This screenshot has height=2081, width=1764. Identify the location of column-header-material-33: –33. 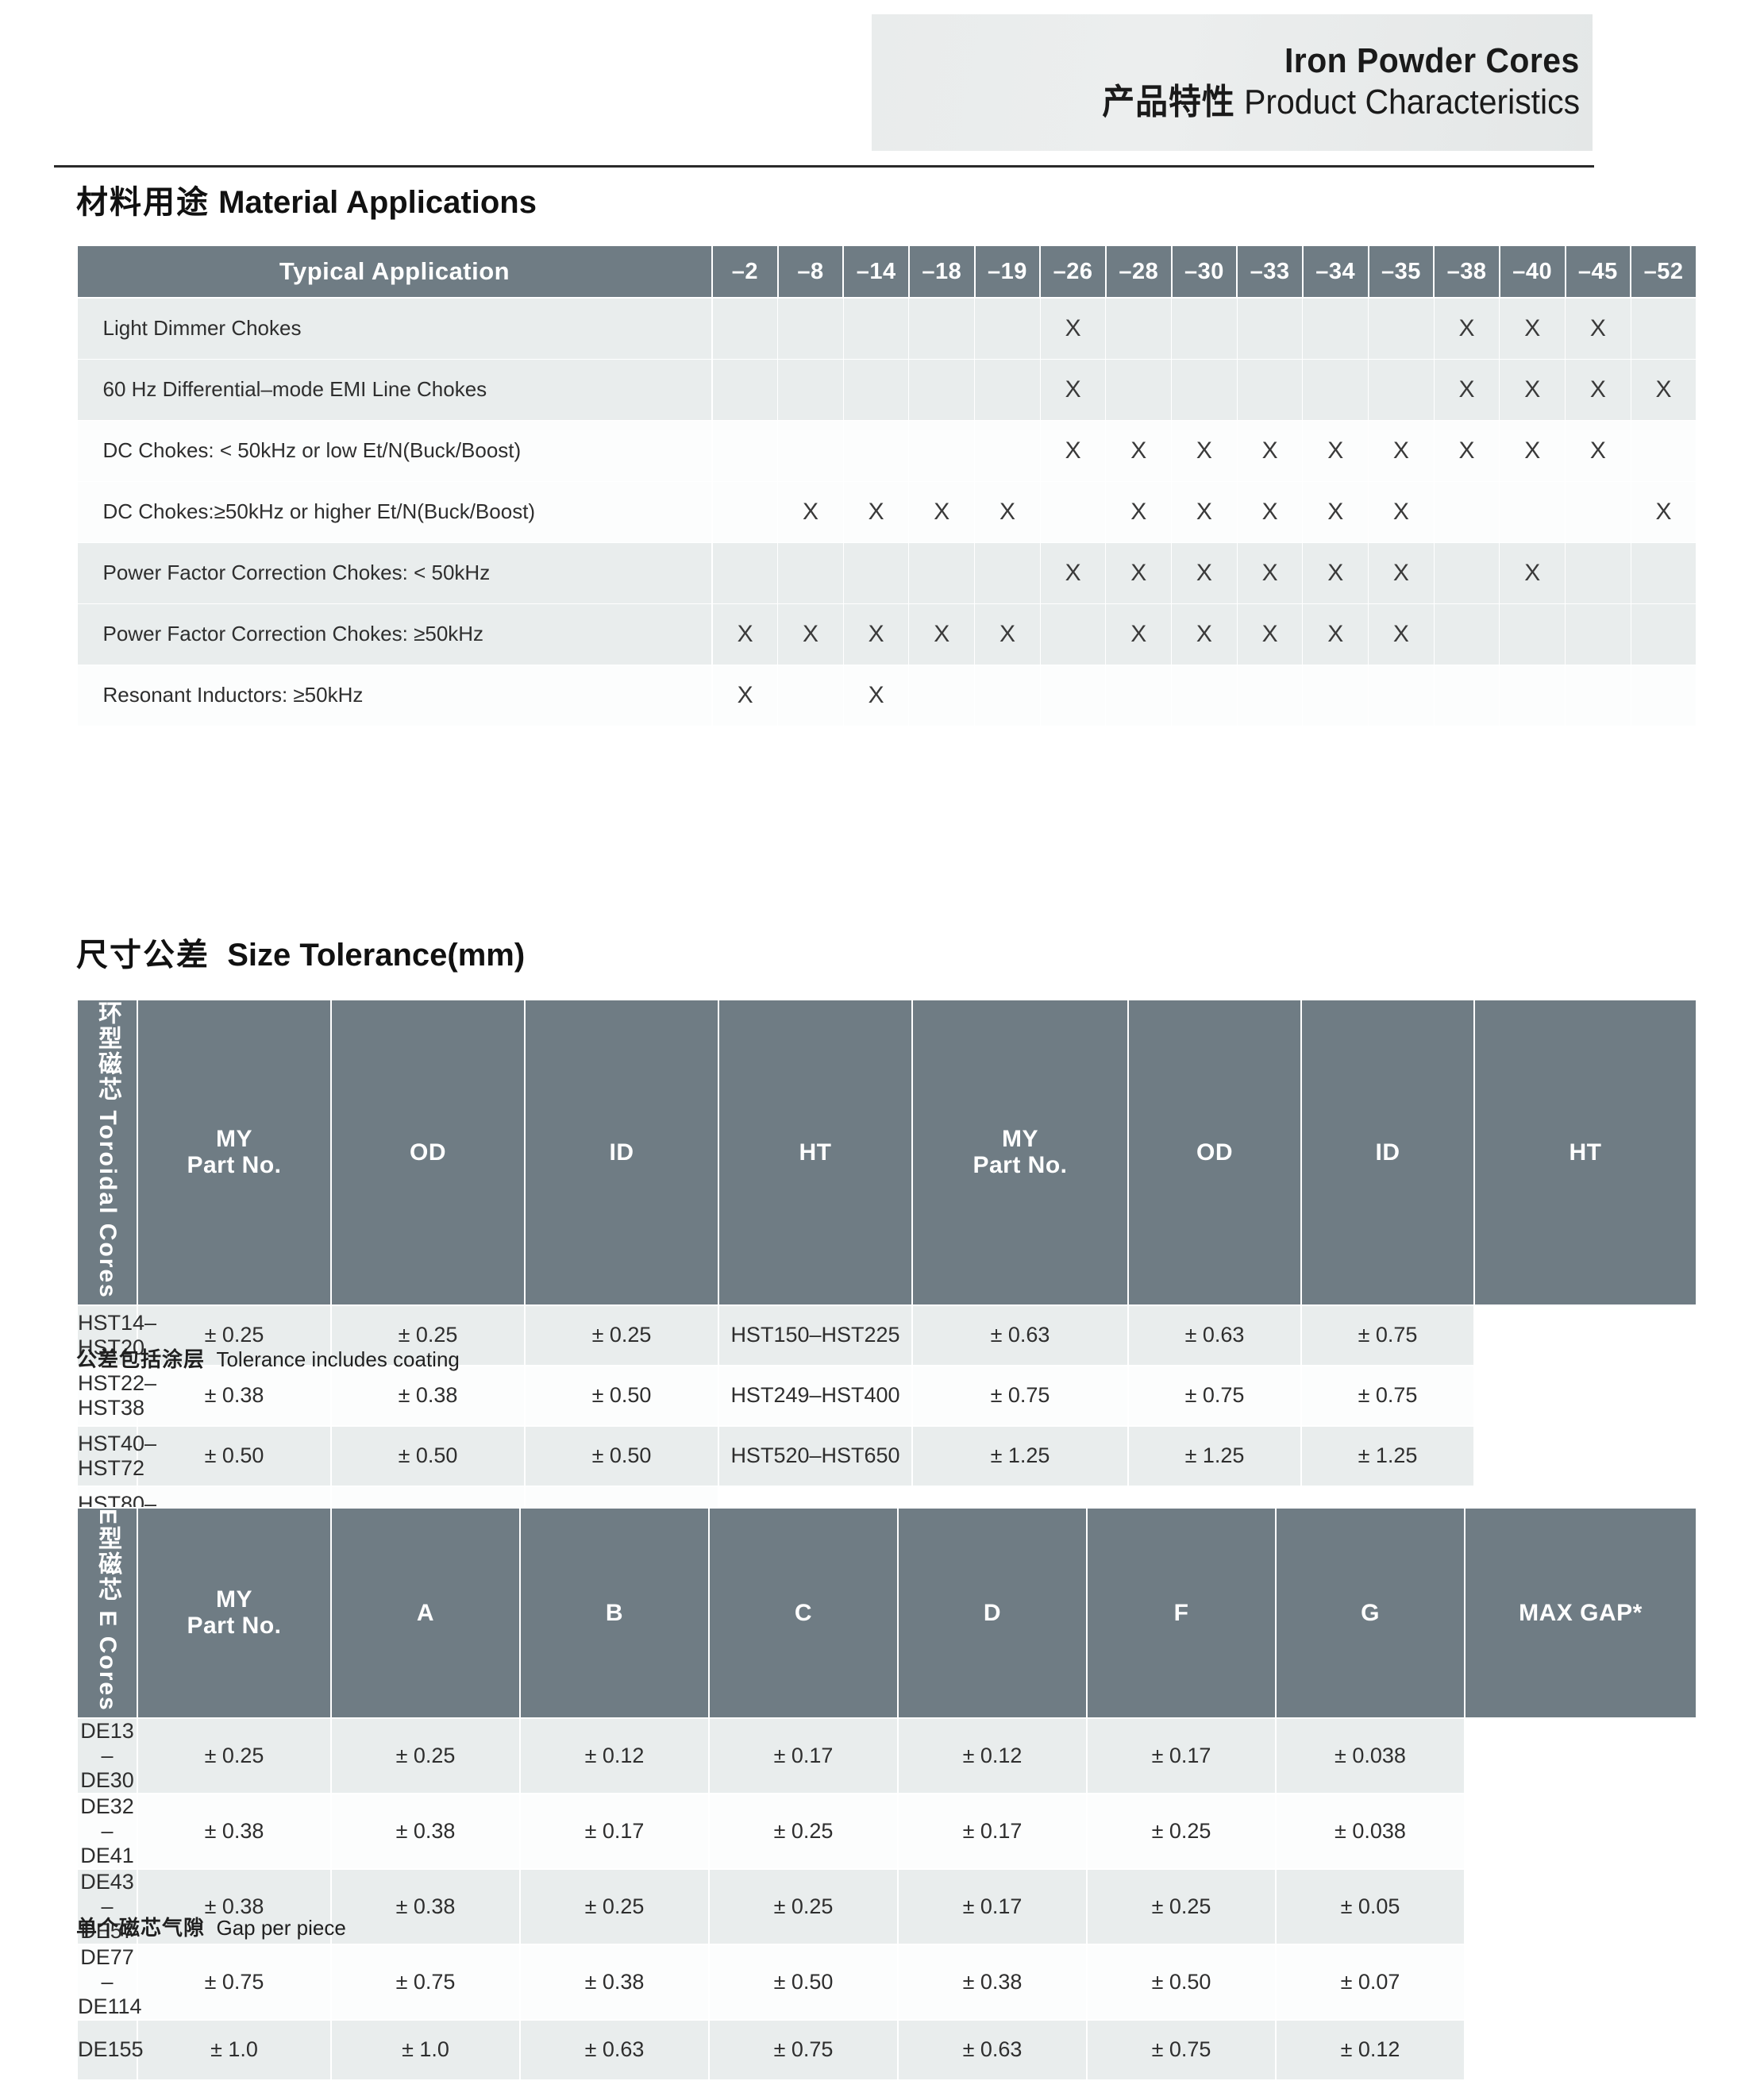
(1270, 272).